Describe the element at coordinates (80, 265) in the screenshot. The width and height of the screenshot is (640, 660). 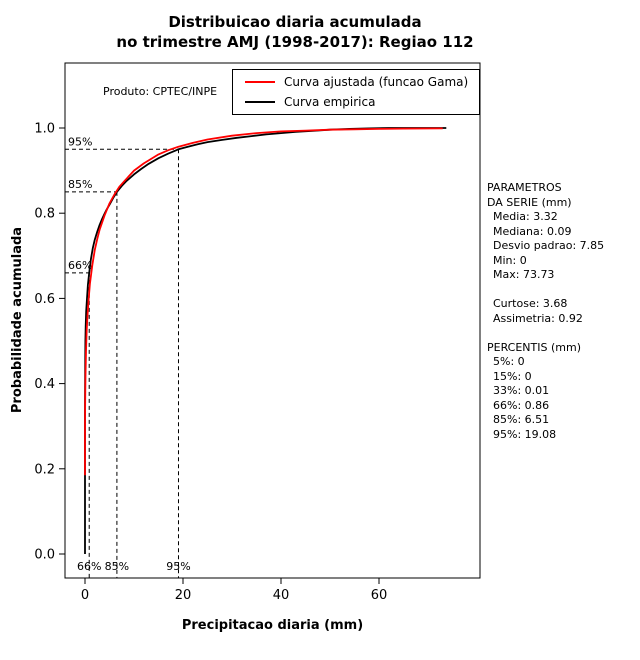
I see `percentile-label-left: 66%` at that location.